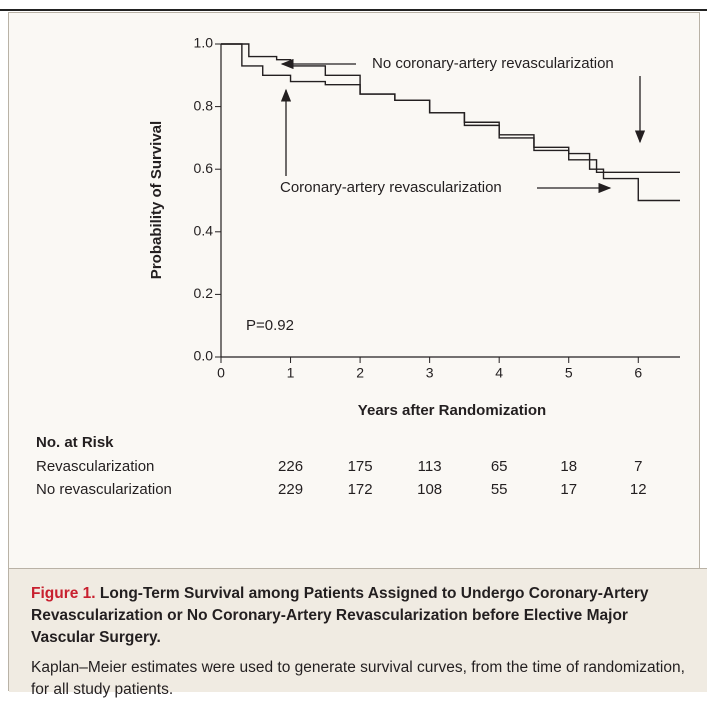  Describe the element at coordinates (204, 168) in the screenshot. I see `y-tick-label: 0.6` at that location.